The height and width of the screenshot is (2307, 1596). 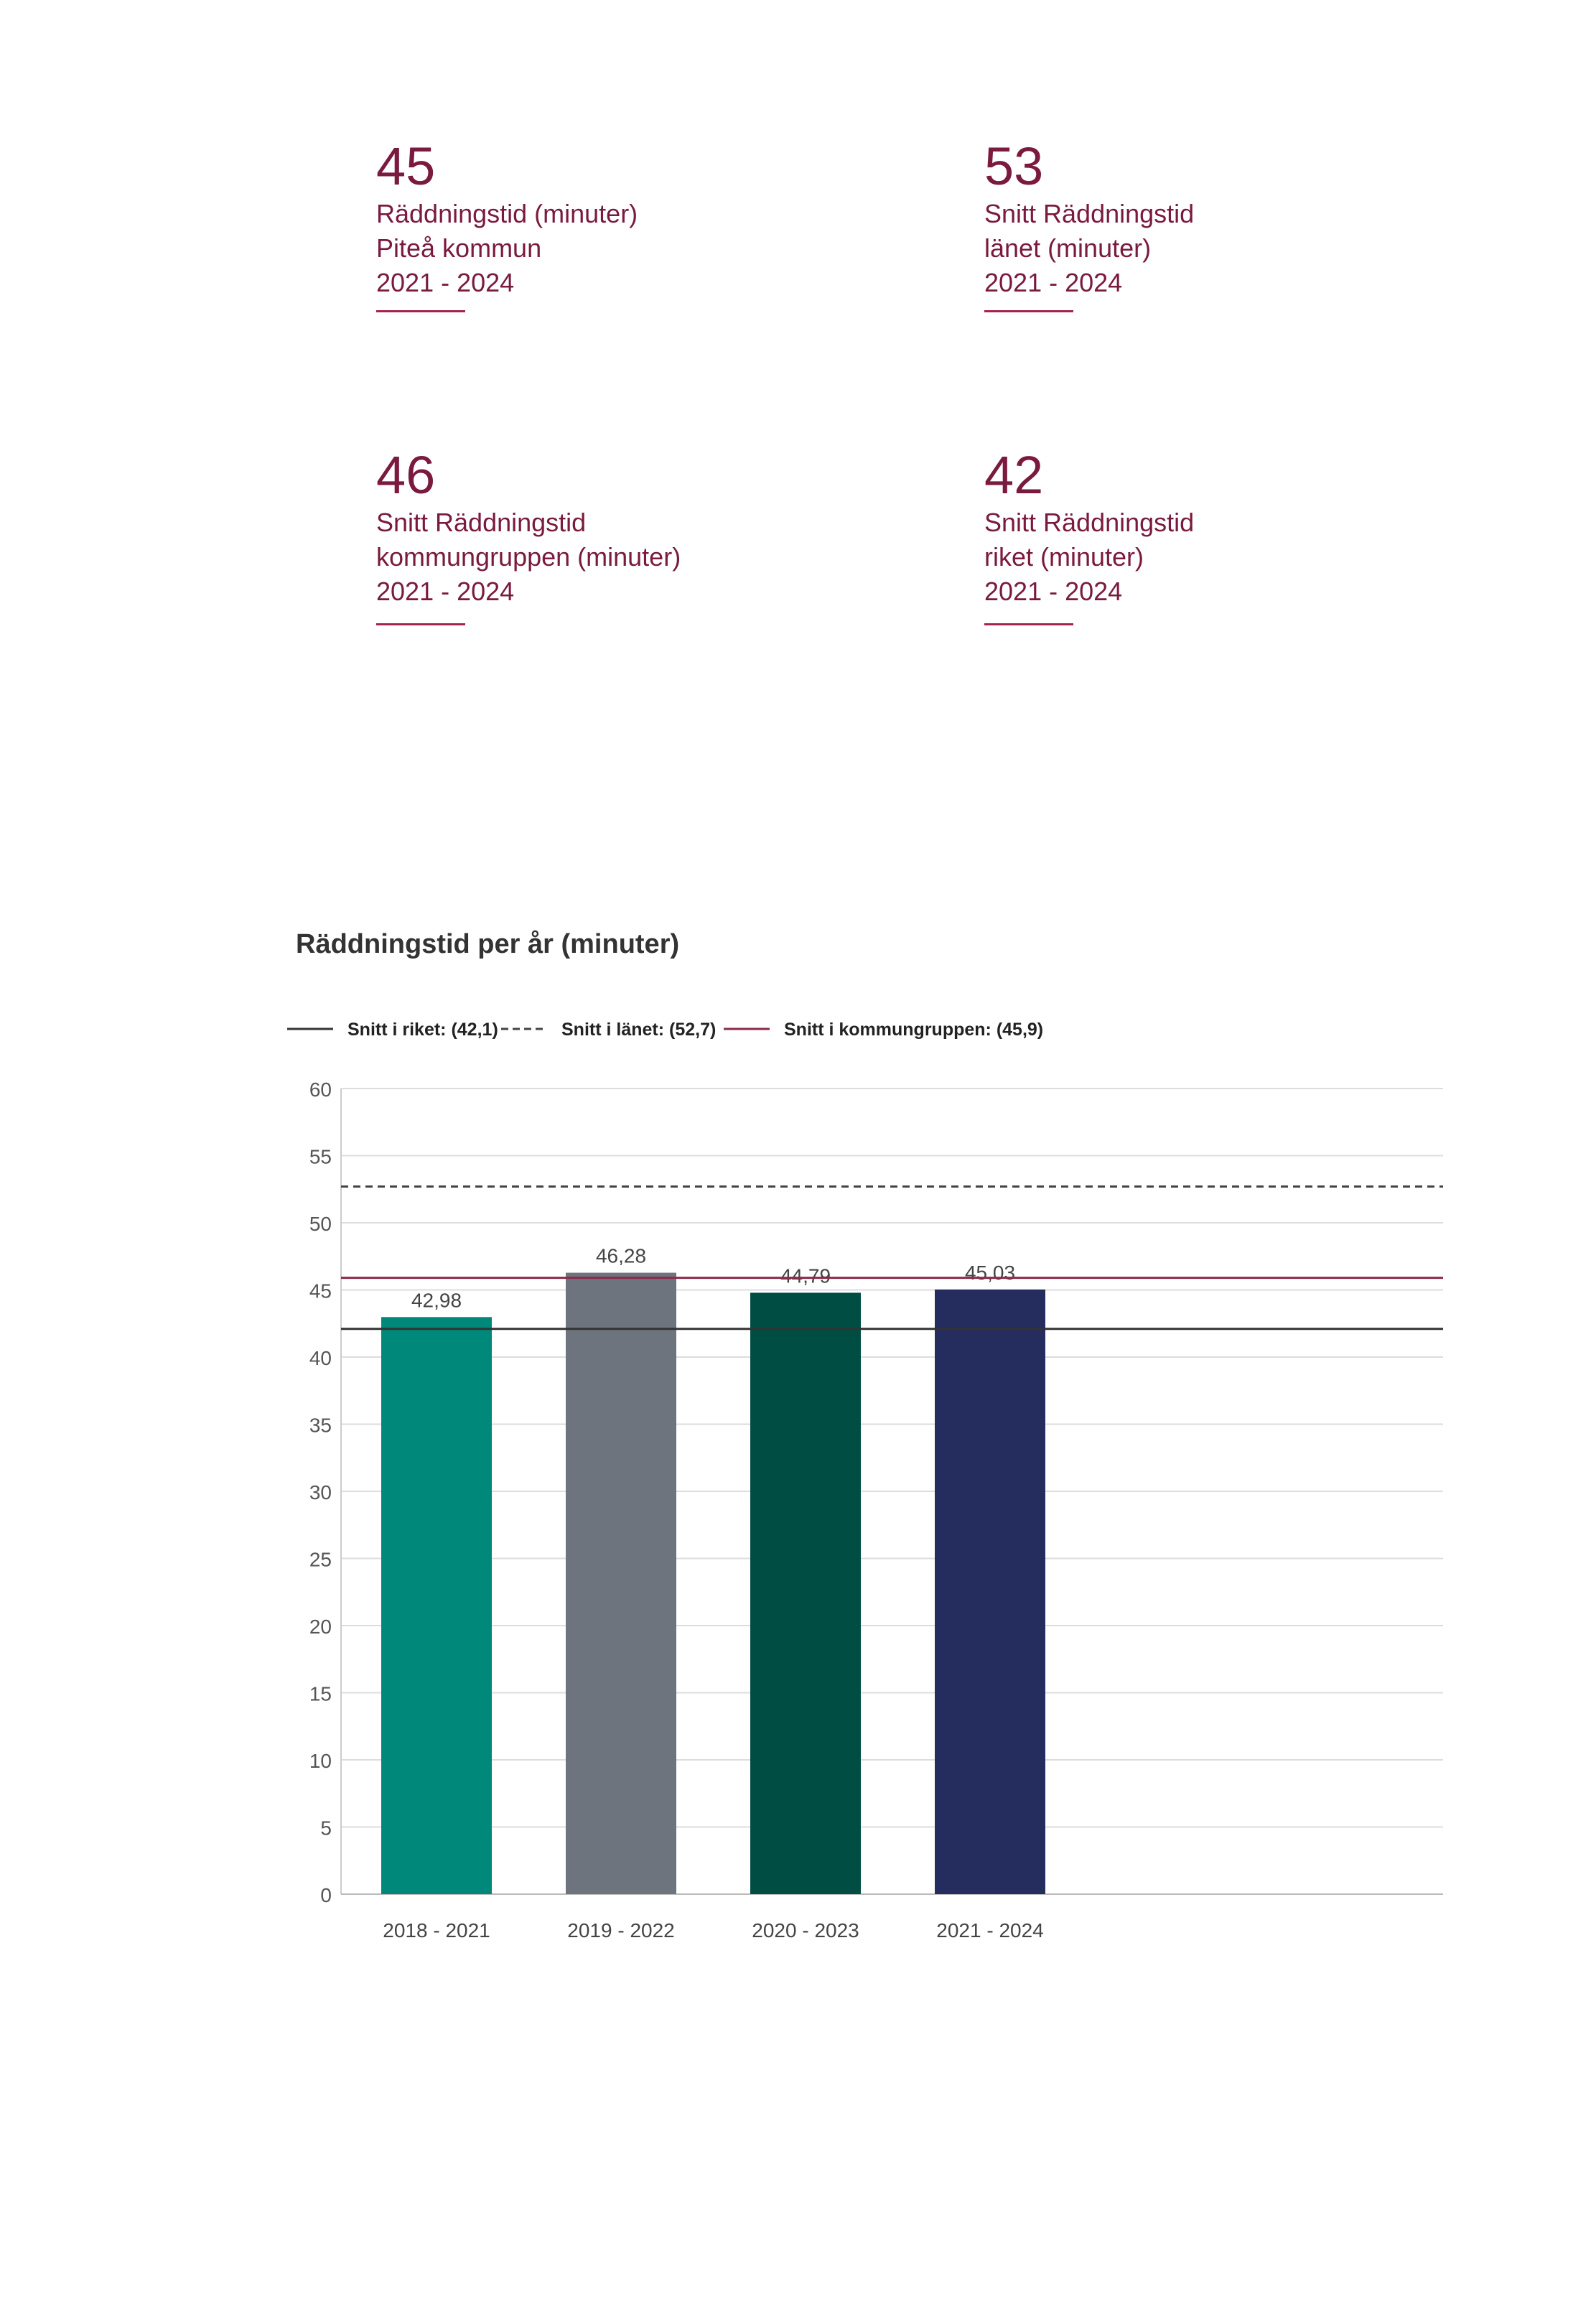 What do you see at coordinates (406, 475) in the screenshot?
I see `stat-value: 46` at bounding box center [406, 475].